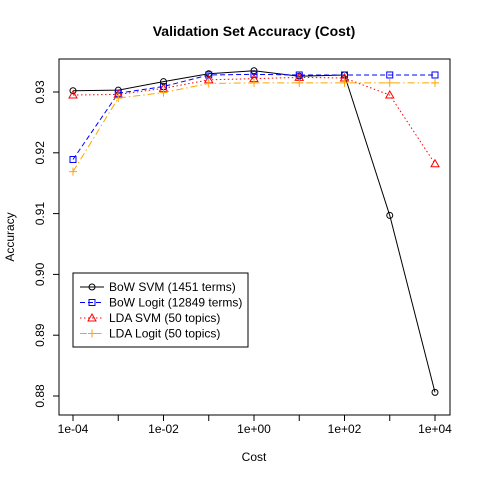 This screenshot has width=480, height=485. I want to click on legend-item: LDA Logit (50 topics), so click(150, 334).